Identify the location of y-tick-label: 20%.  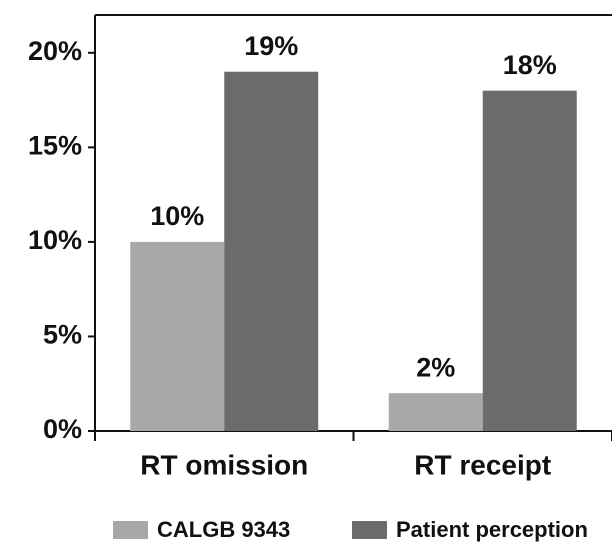
(55, 51).